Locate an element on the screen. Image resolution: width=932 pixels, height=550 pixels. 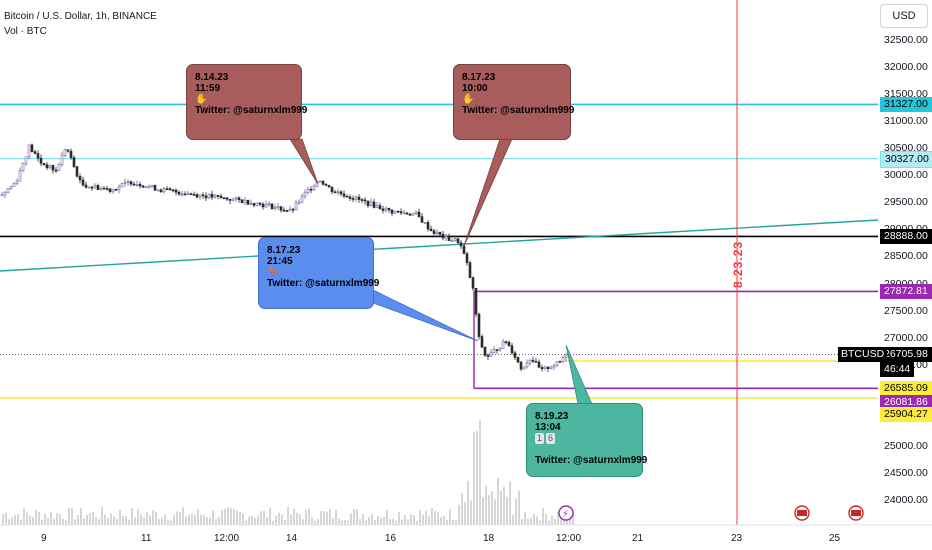
trend-line is located at coordinates (439, 245).